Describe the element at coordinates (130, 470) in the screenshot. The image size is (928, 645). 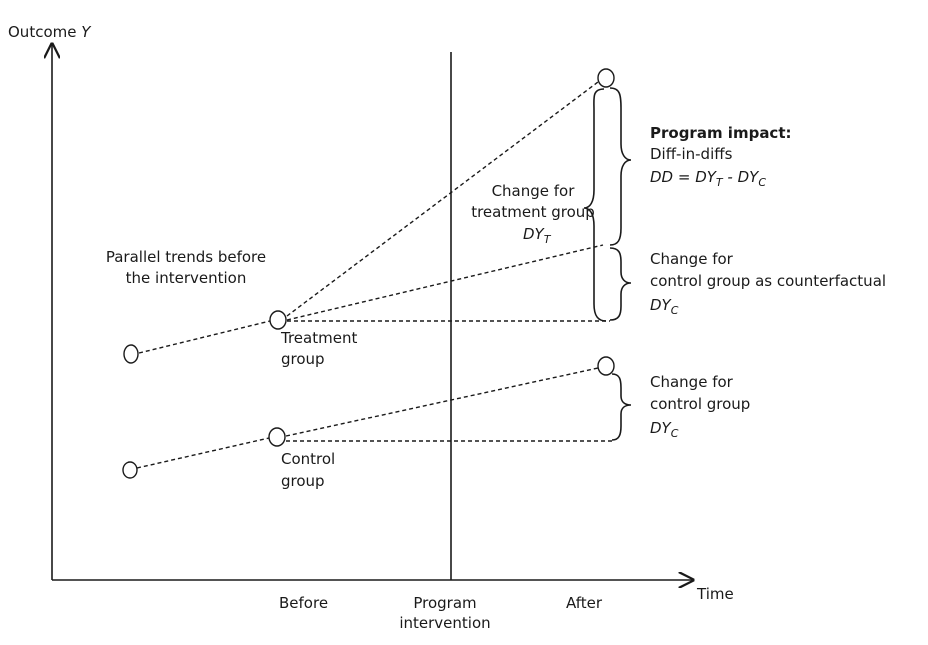
I see `control-pre-point` at that location.